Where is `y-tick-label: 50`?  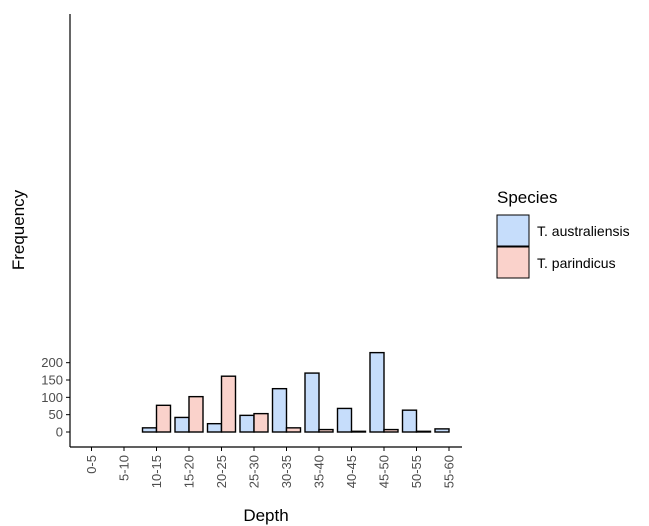
y-tick-label: 50 is located at coordinates (56, 414).